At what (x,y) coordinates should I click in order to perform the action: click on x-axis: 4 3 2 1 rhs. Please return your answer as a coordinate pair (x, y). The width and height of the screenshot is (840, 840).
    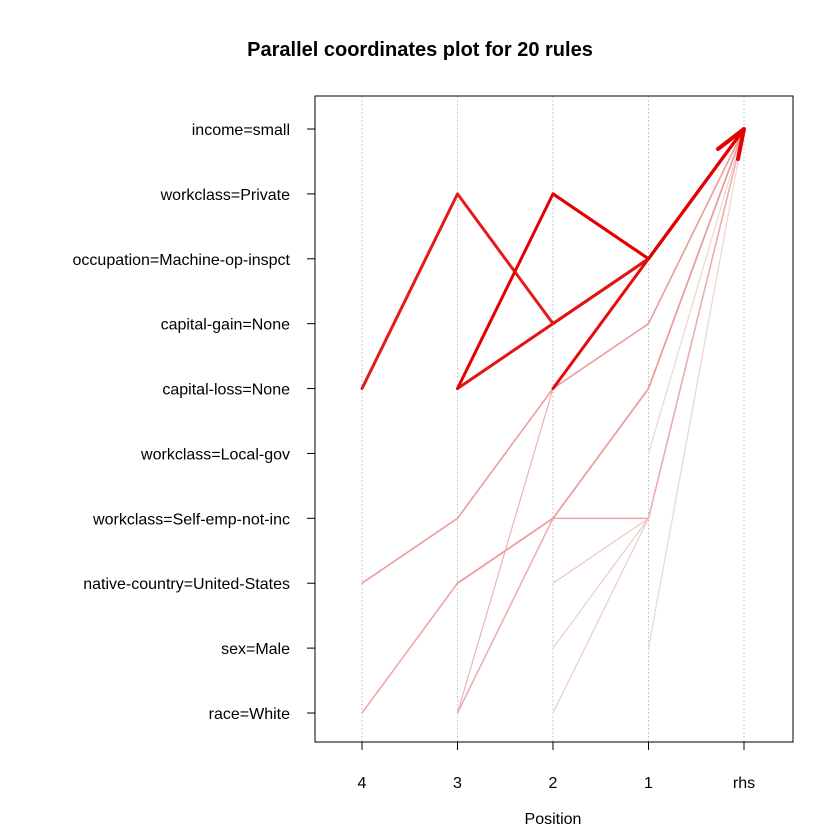
    Looking at the image, I should click on (556, 767).